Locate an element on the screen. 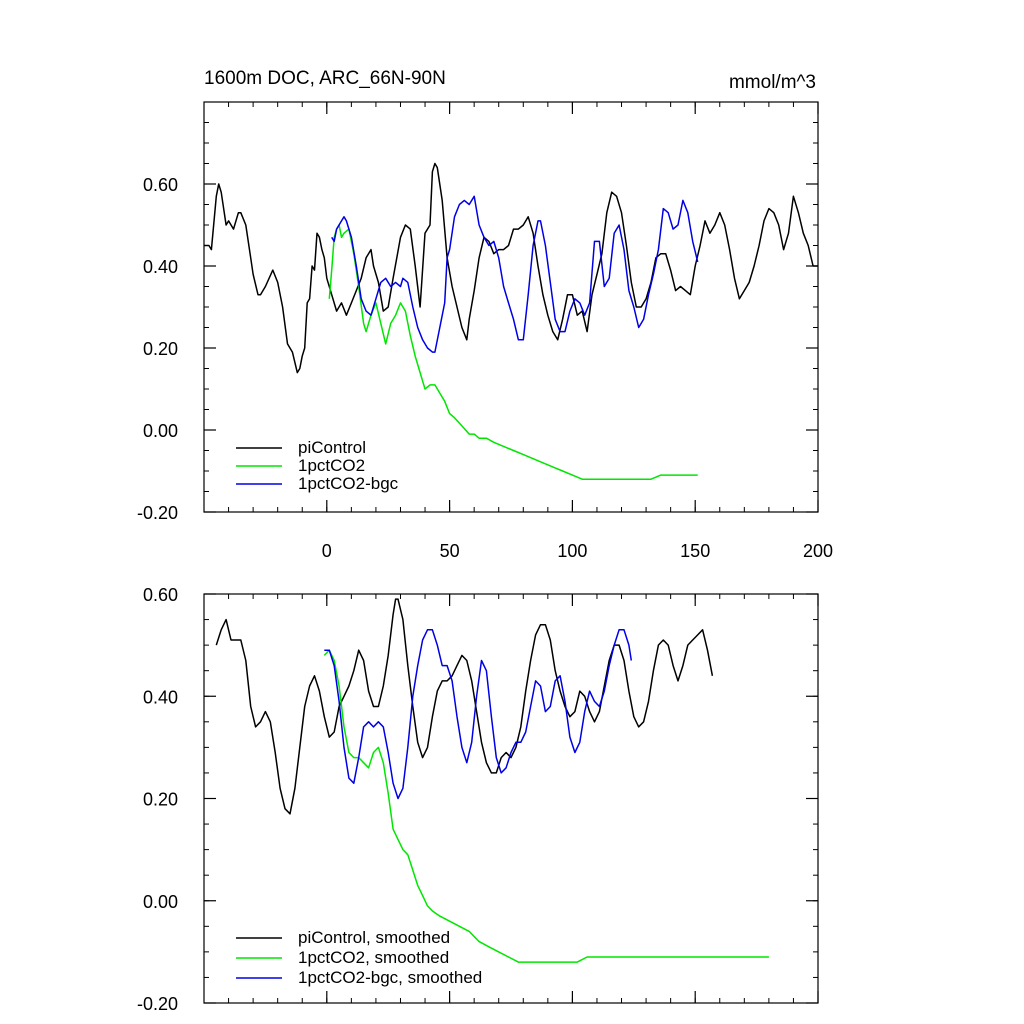 This screenshot has width=1024, height=1024. legend-label: 1pctCO2, smoothed is located at coordinates (373, 957).